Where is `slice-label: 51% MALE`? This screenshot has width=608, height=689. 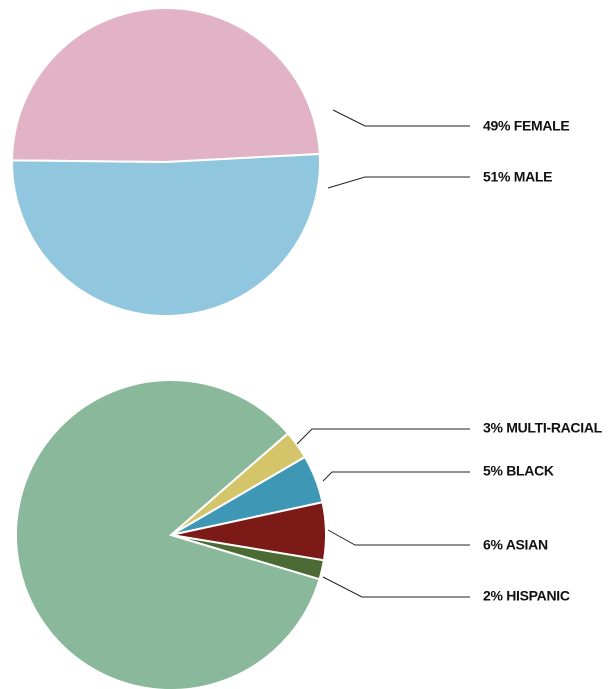
slice-label: 51% MALE is located at coordinates (517, 177).